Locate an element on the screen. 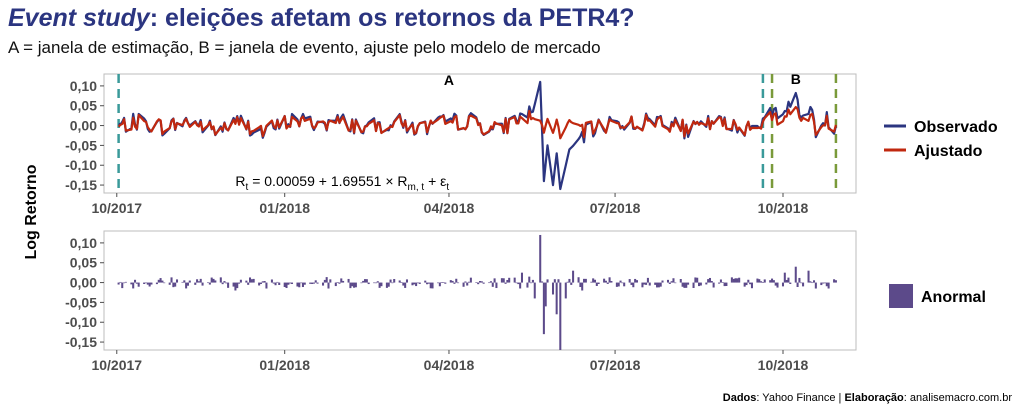 This screenshot has width=1024, height=410. bottom-ytick-label: 0,10 is located at coordinates (83, 243).